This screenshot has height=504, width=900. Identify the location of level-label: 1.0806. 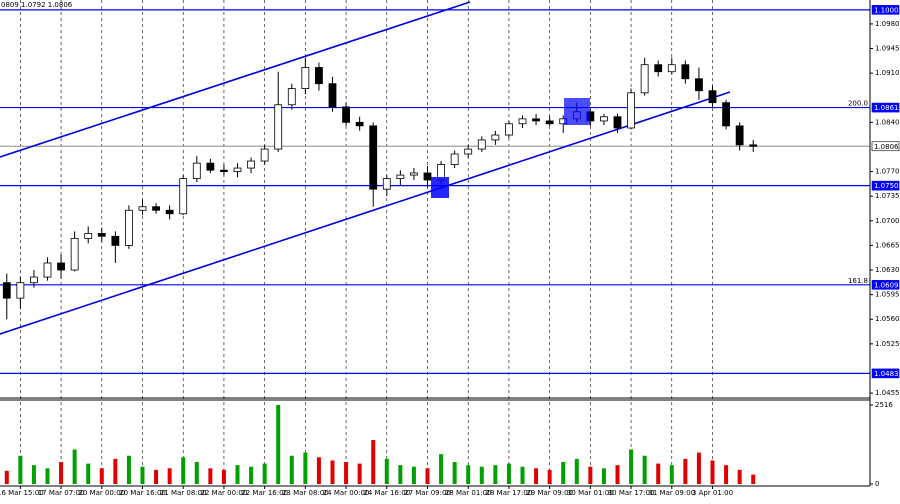
(886, 147).